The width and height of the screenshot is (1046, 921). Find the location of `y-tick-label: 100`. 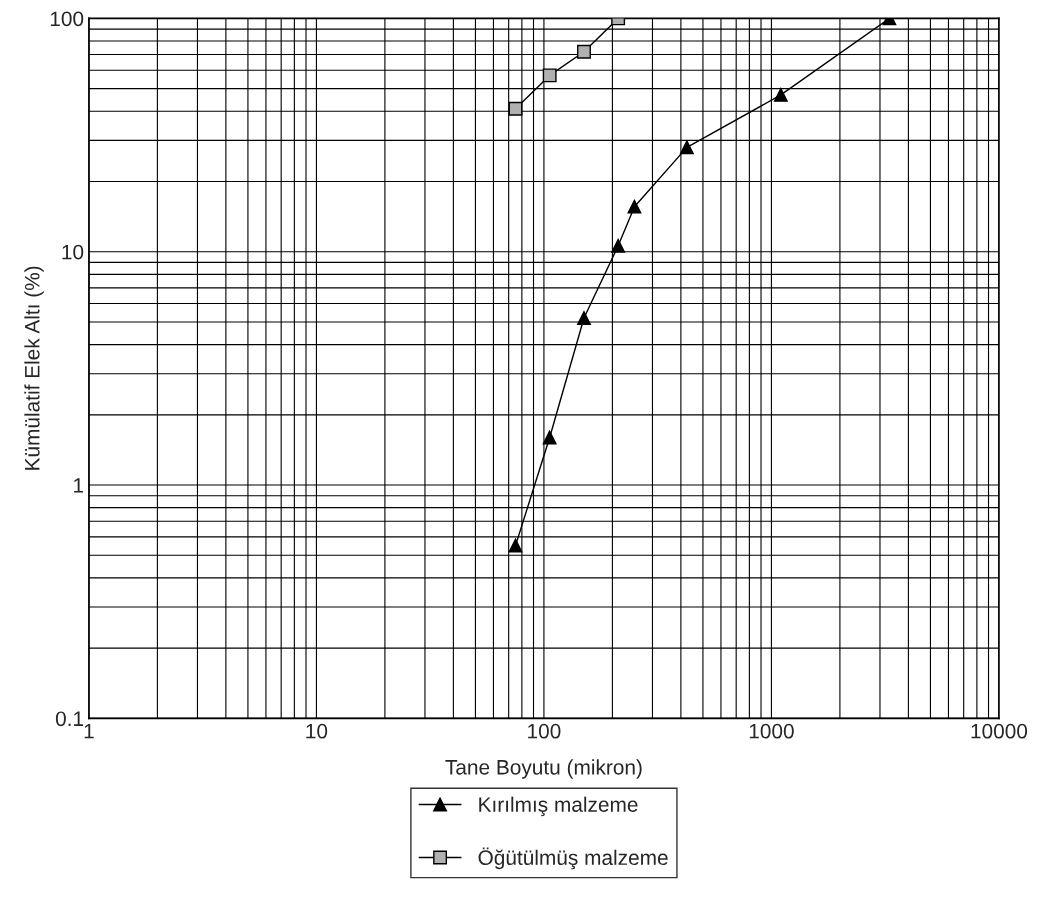

y-tick-label: 100 is located at coordinates (67, 19).